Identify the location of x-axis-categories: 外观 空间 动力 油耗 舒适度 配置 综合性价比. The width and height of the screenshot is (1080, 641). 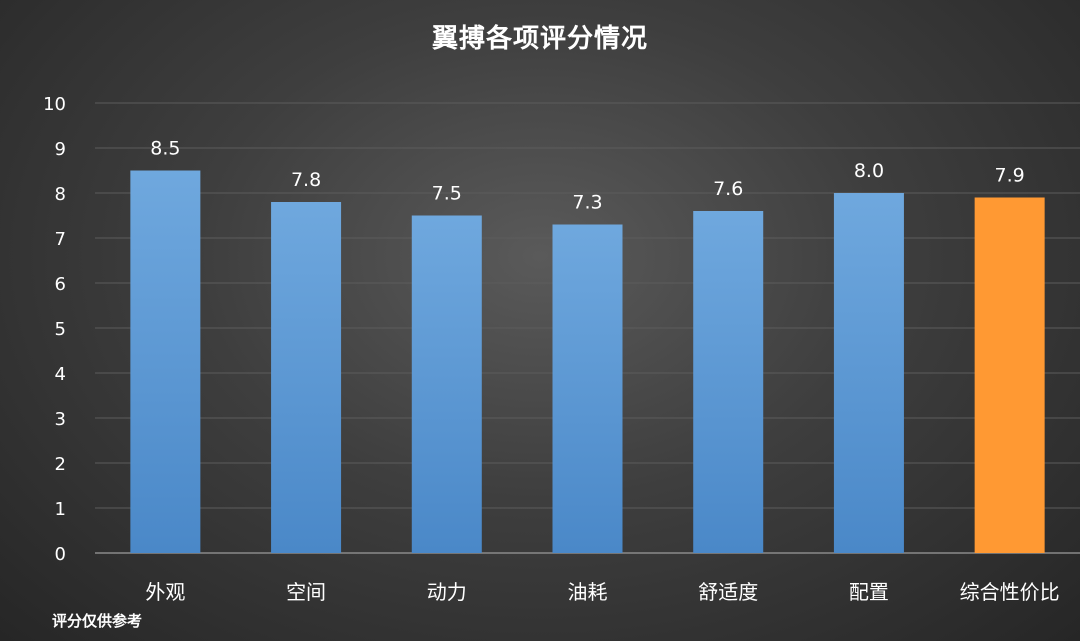
(602, 592).